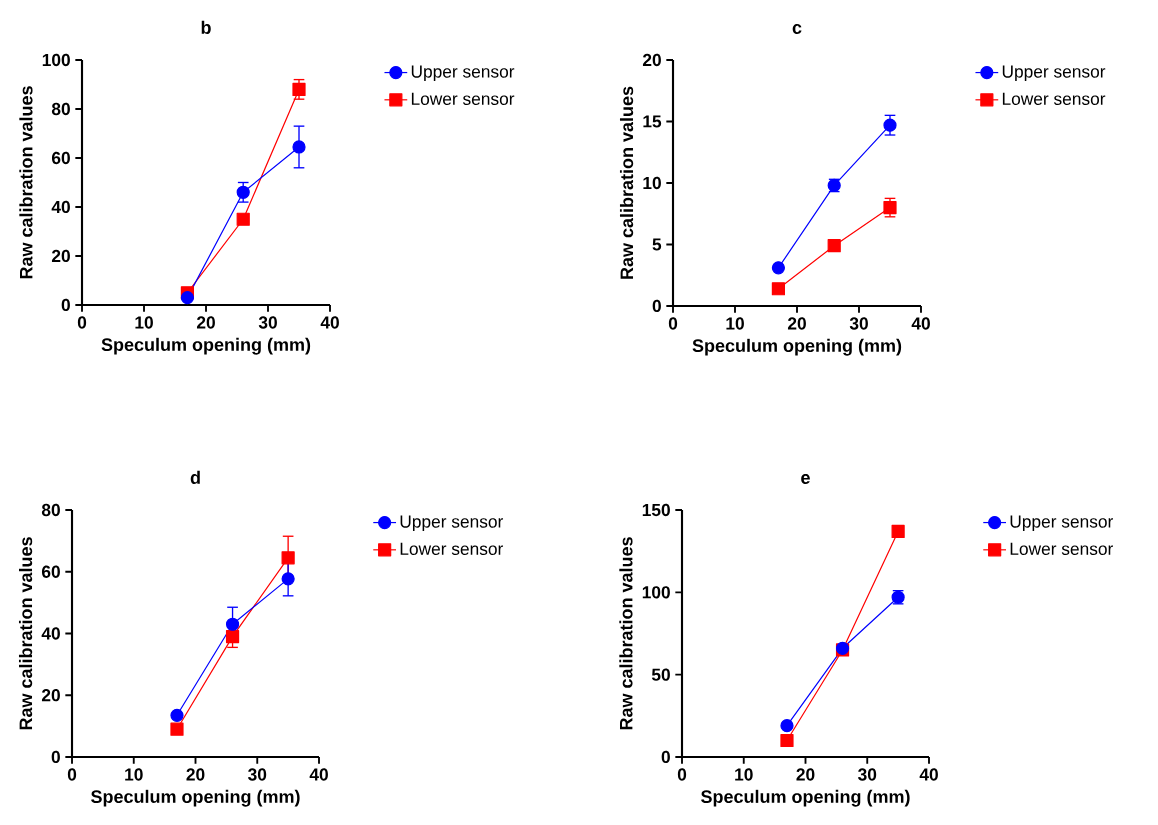 The width and height of the screenshot is (1158, 825). I want to click on chart-title: c, so click(797, 29).